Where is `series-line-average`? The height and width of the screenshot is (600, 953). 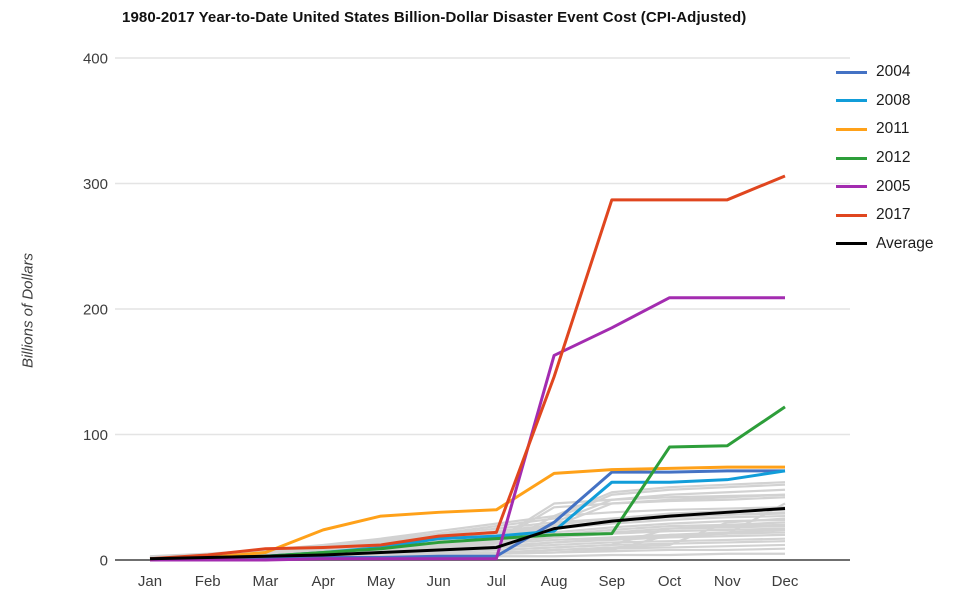 series-line-average is located at coordinates (467, 534).